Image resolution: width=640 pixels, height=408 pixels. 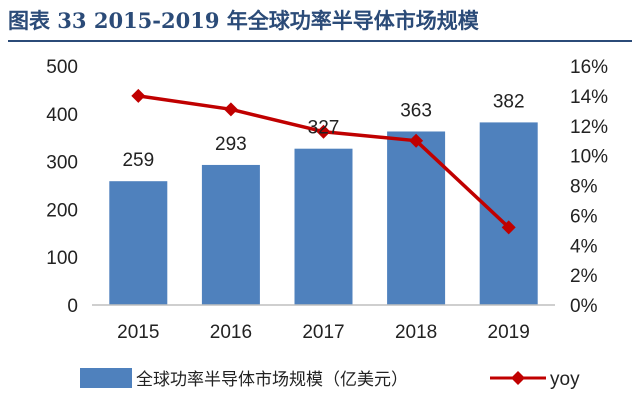 What do you see at coordinates (231, 144) in the screenshot?
I see `bar-data-label: 293` at bounding box center [231, 144].